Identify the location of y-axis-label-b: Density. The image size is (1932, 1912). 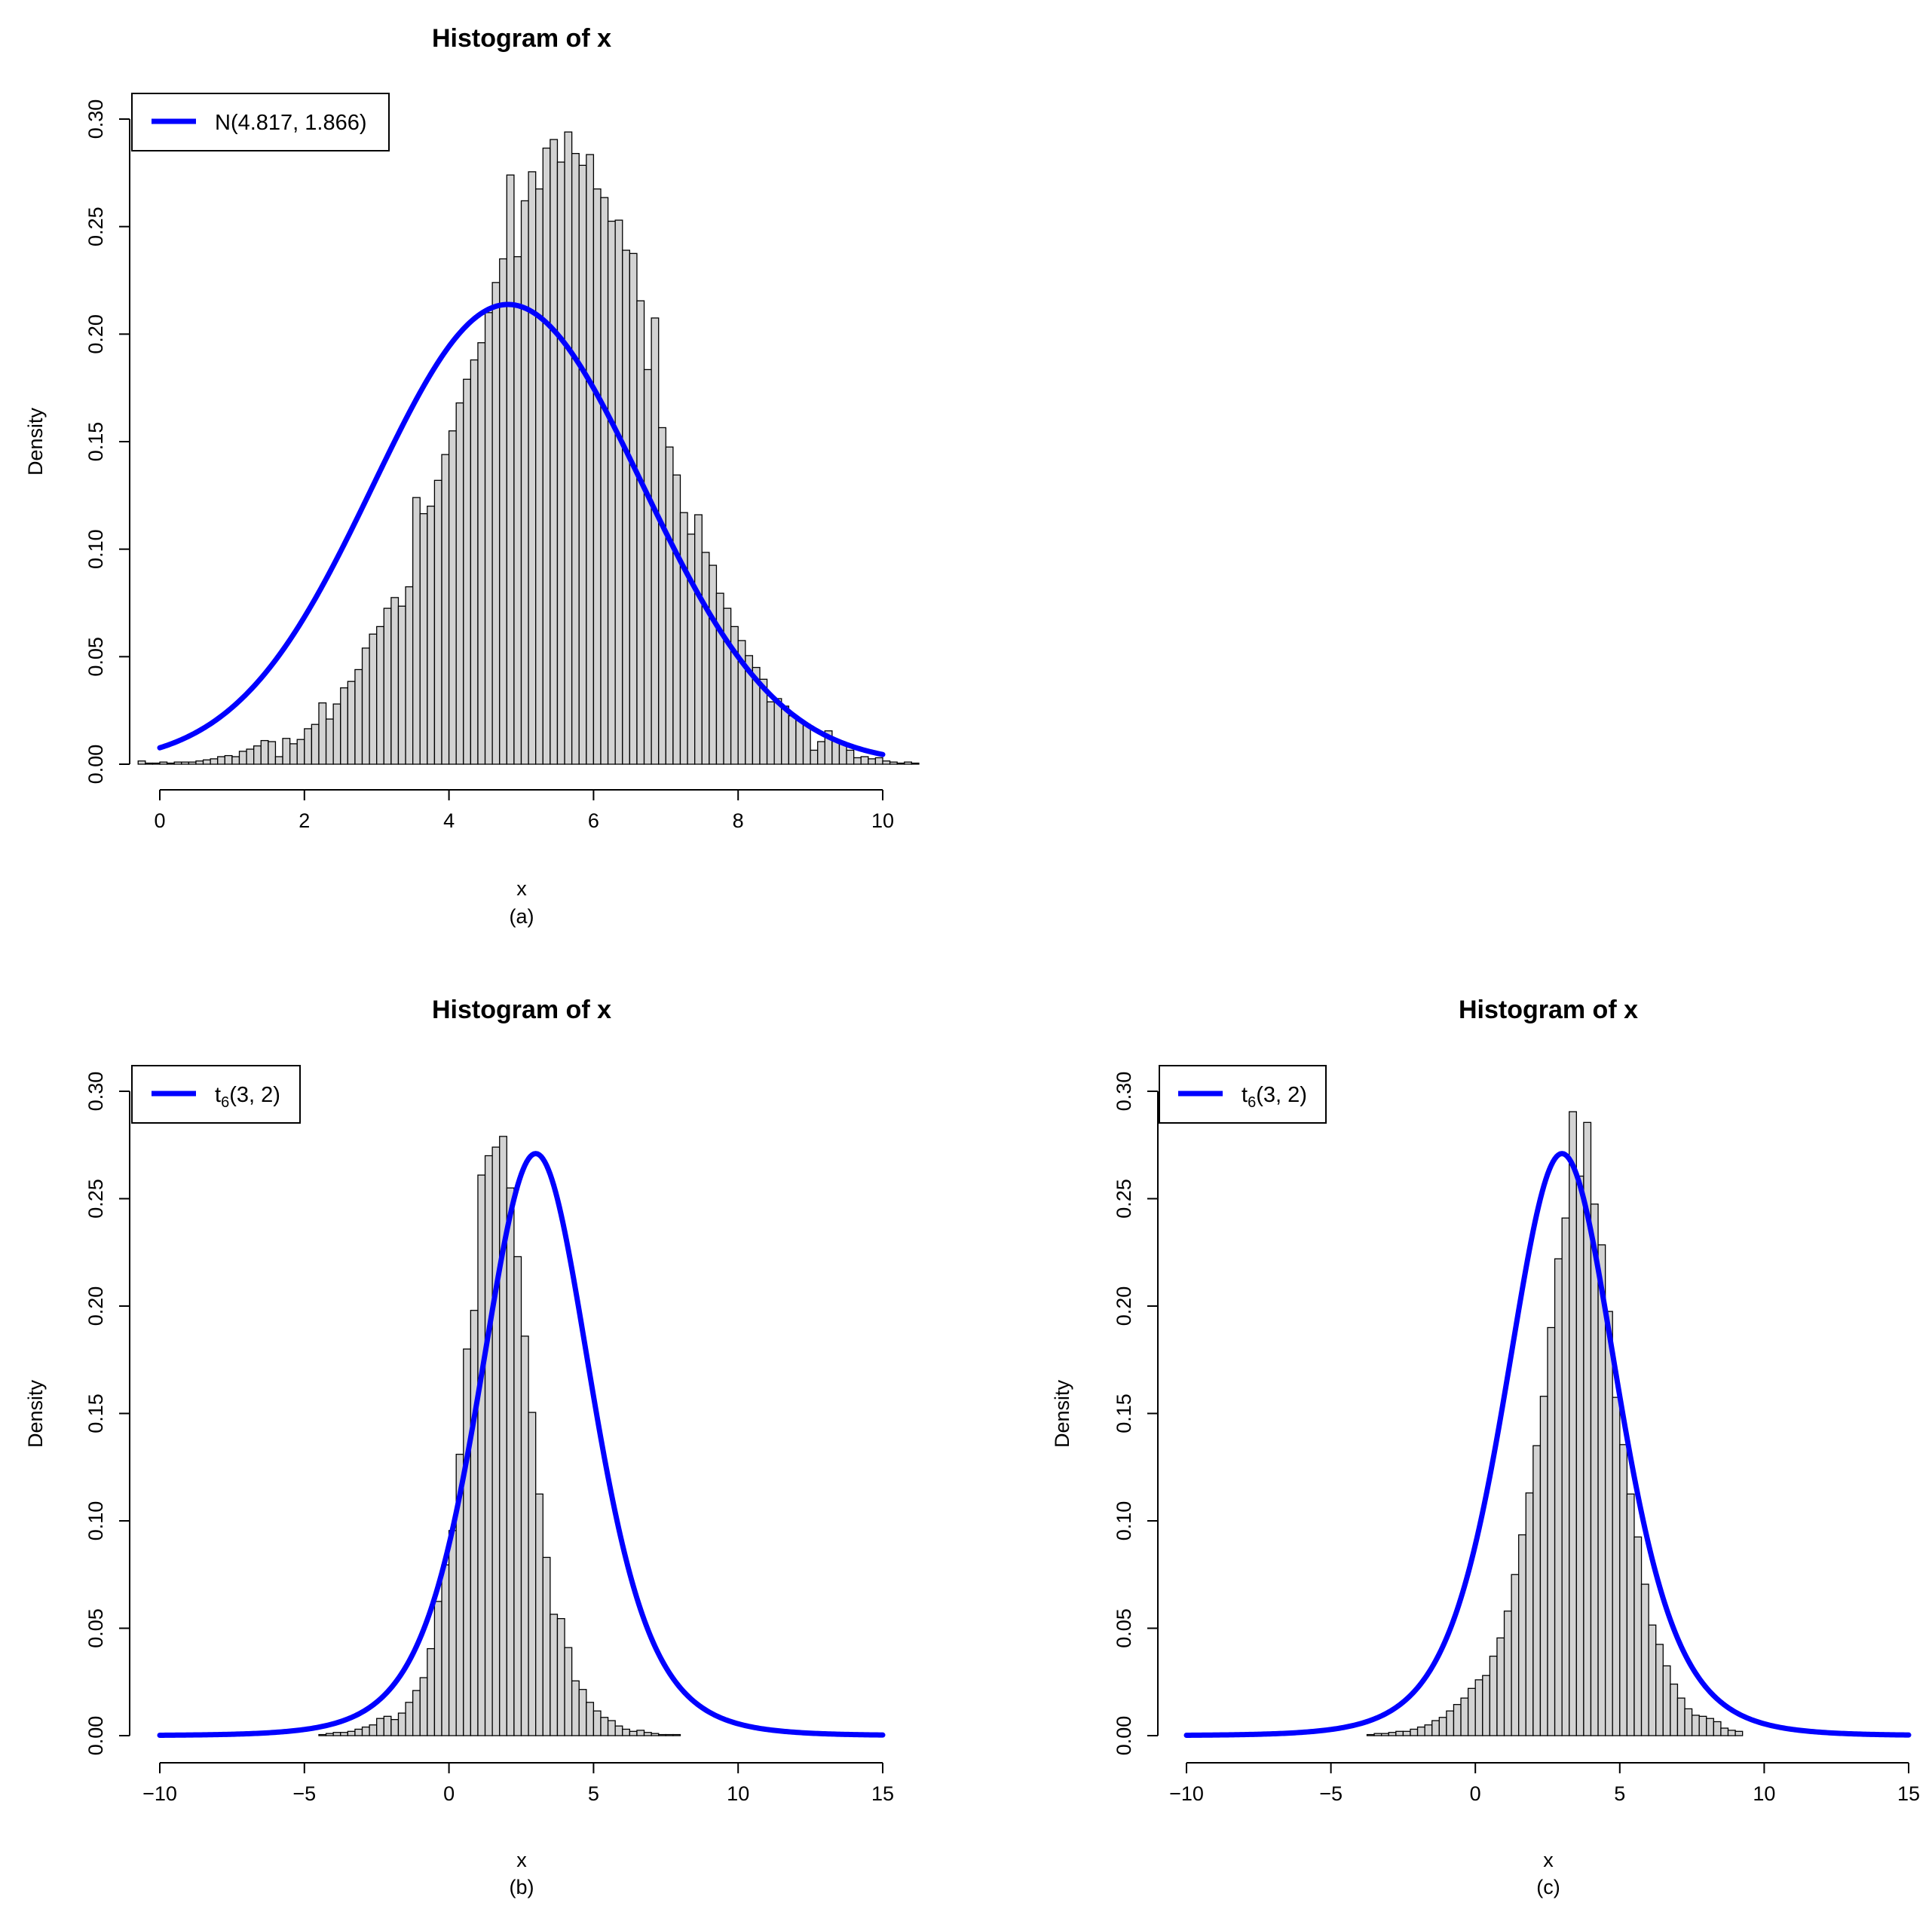
(35, 1414).